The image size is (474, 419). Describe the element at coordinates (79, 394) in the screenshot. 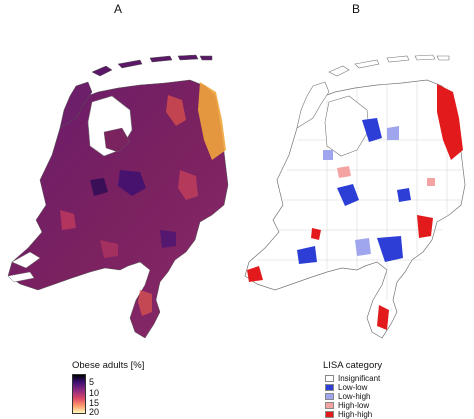

I see `obesity-colorbar` at that location.